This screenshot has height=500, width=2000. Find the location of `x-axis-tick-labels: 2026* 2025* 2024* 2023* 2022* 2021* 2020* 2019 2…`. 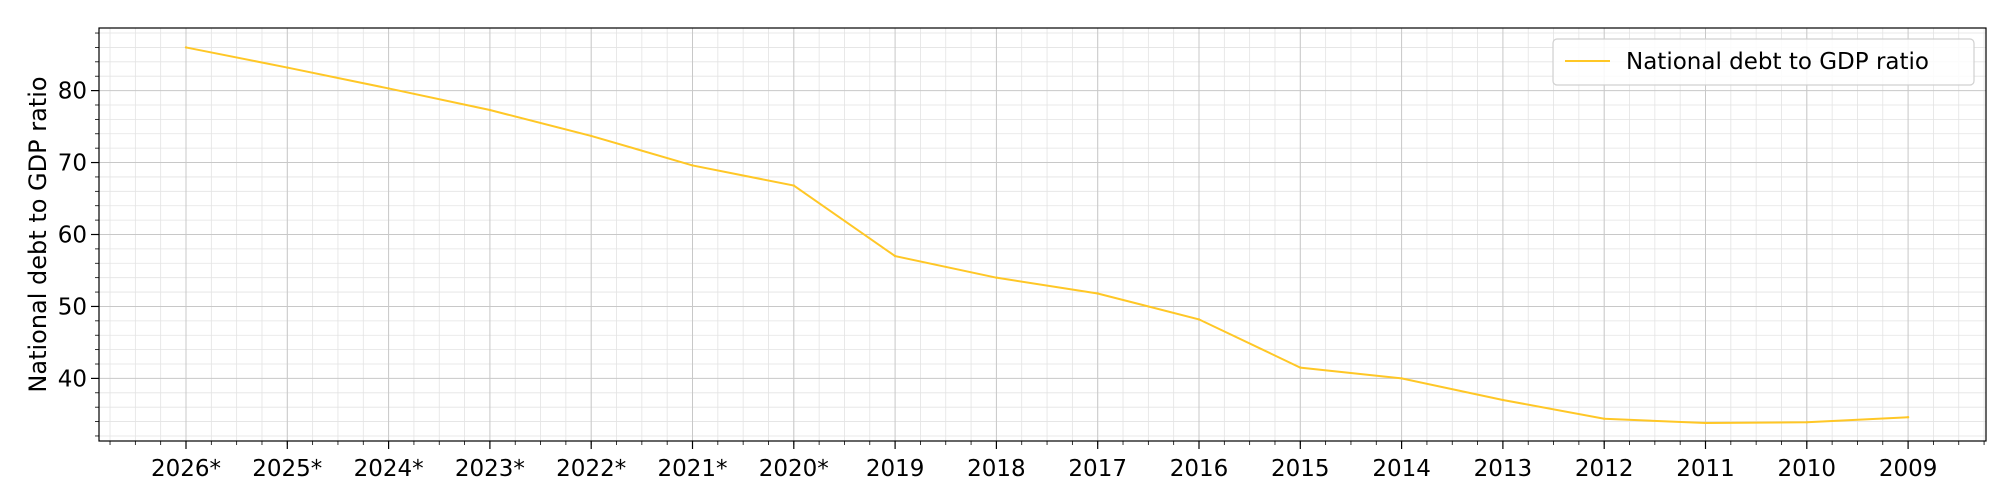

x-axis-tick-labels: 2026* 2025* 2024* 2023* 2022* 2021* 2020* 2019 2… is located at coordinates (1044, 469).